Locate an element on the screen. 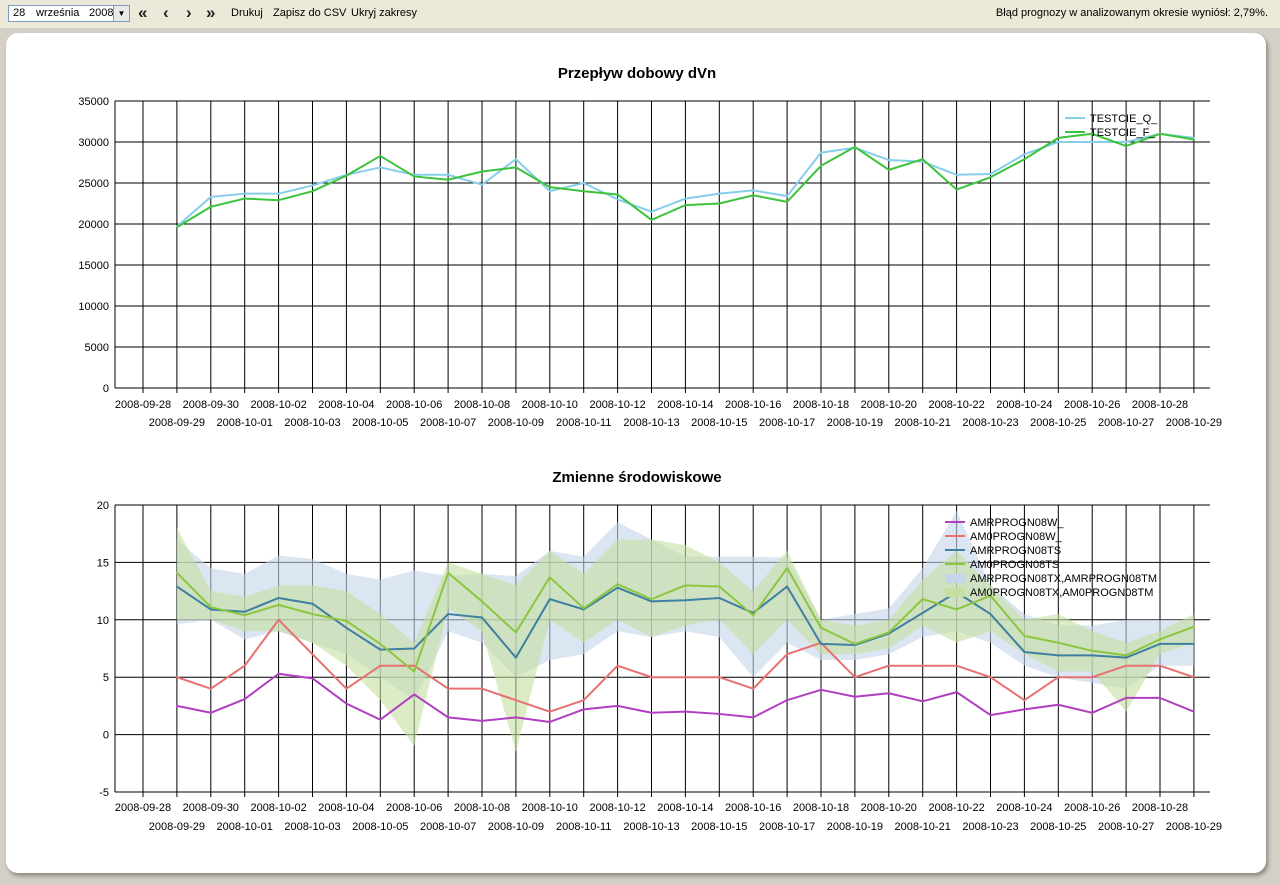 The image size is (1280, 885). next-page-icon: › is located at coordinates (189, 12).